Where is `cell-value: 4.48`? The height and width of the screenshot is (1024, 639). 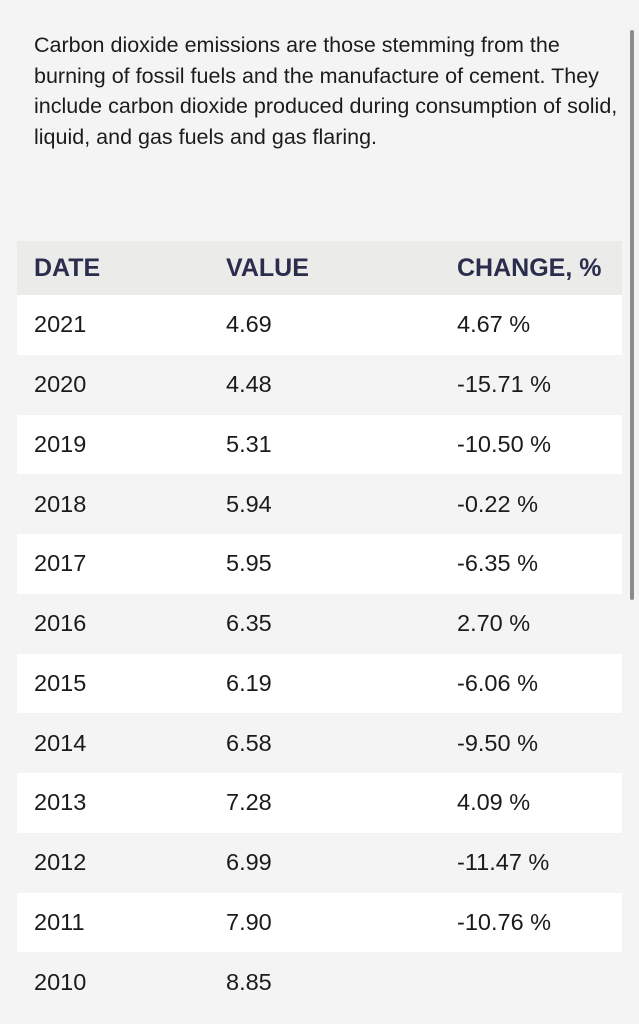 cell-value: 4.48 is located at coordinates (249, 384).